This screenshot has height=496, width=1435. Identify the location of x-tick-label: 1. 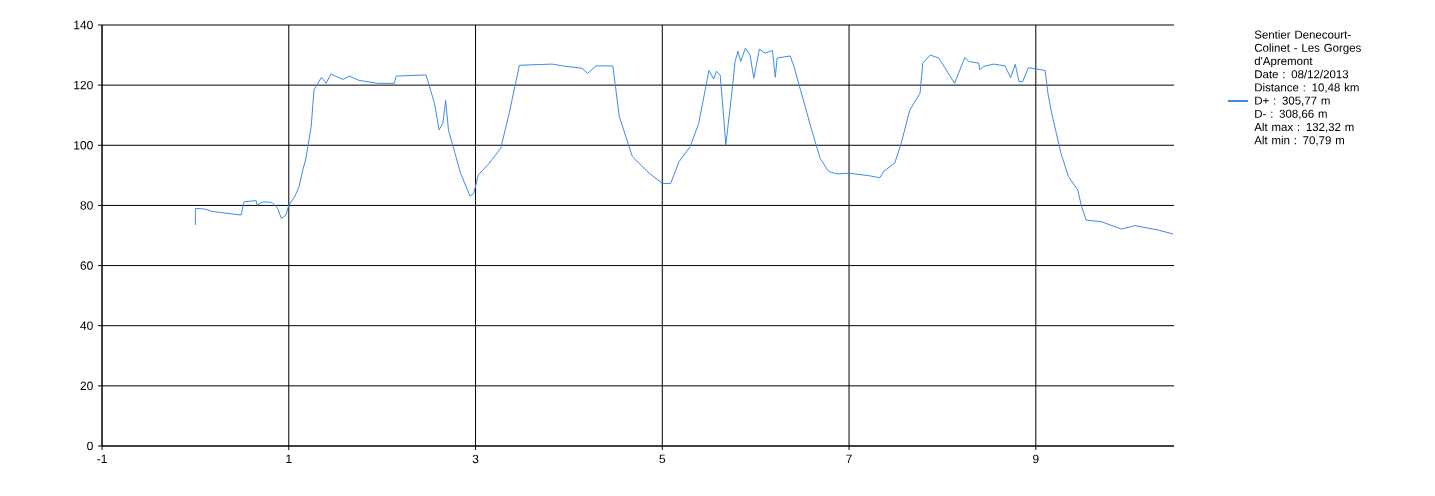
(289, 458).